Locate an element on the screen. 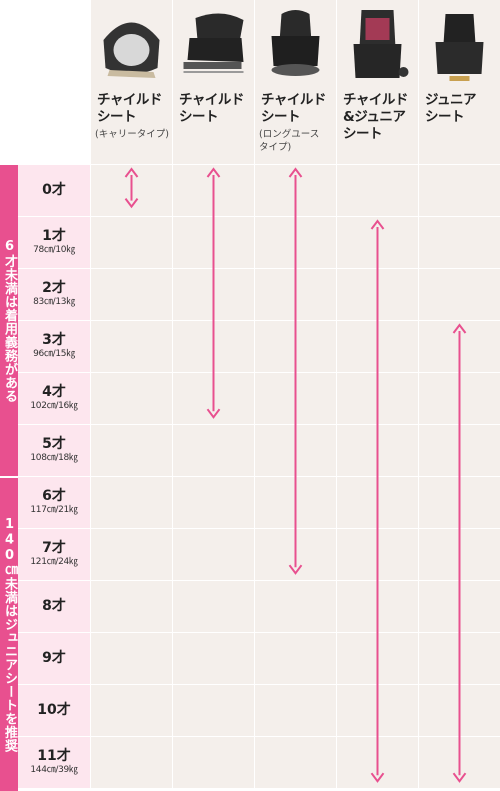 The image size is (500, 791). age-label-row: 2才 83㎝/13㎏ is located at coordinates (54, 294).